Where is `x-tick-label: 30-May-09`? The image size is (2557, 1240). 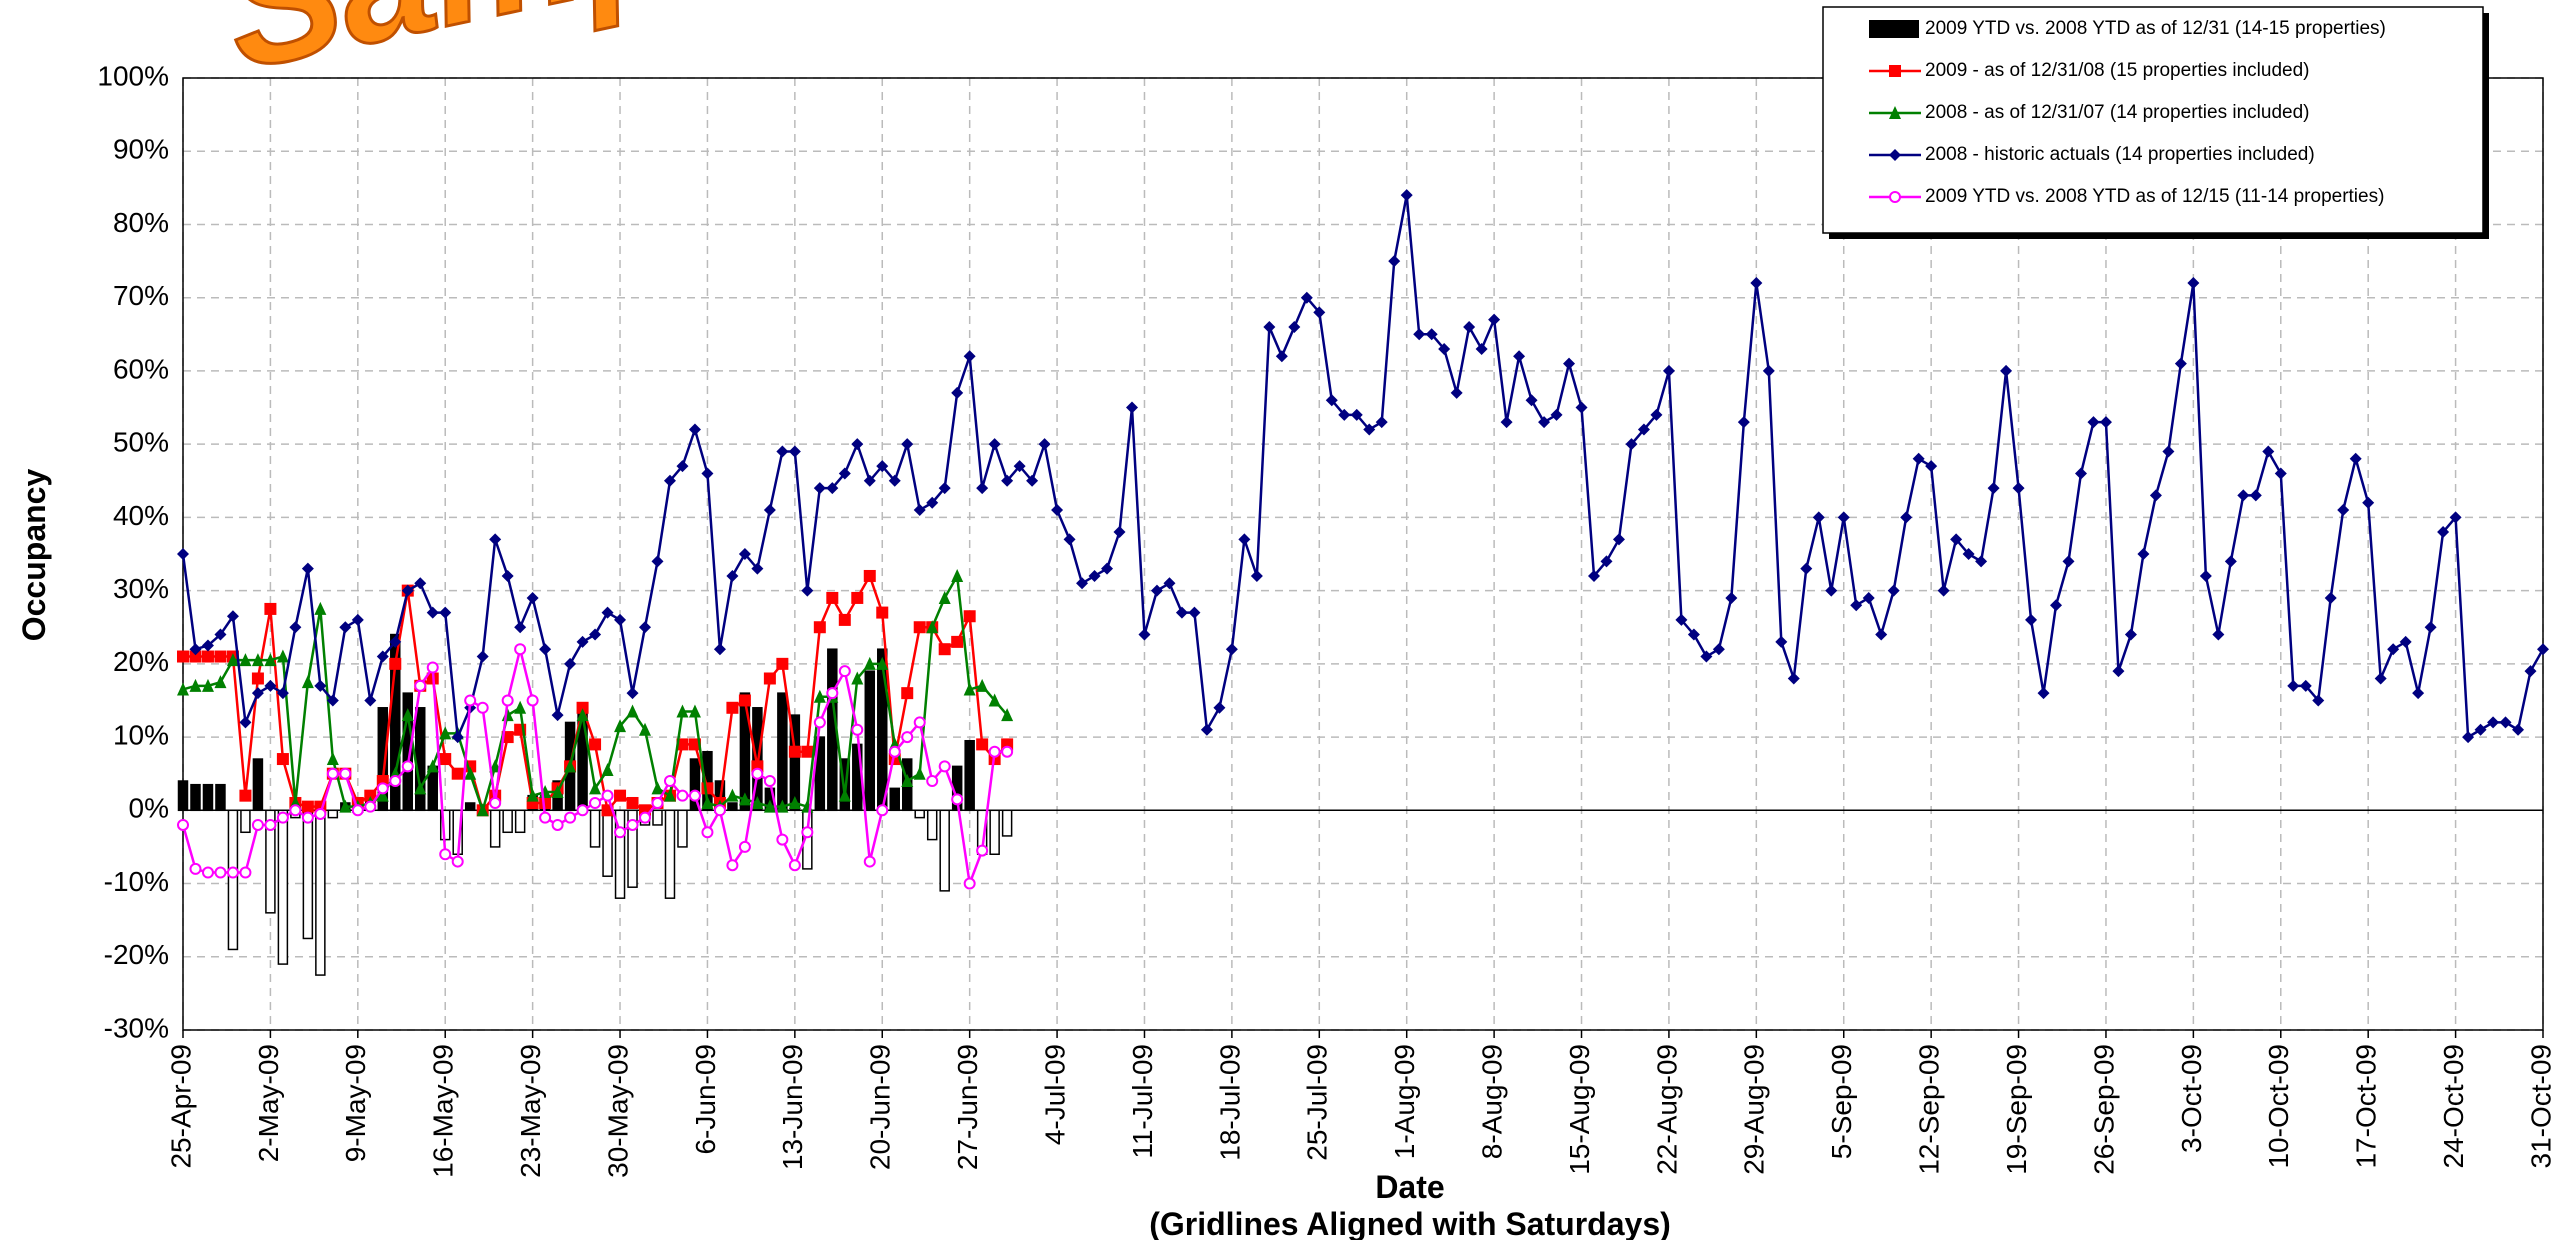
x-tick-label: 30-May-09 is located at coordinates (617, 1111).